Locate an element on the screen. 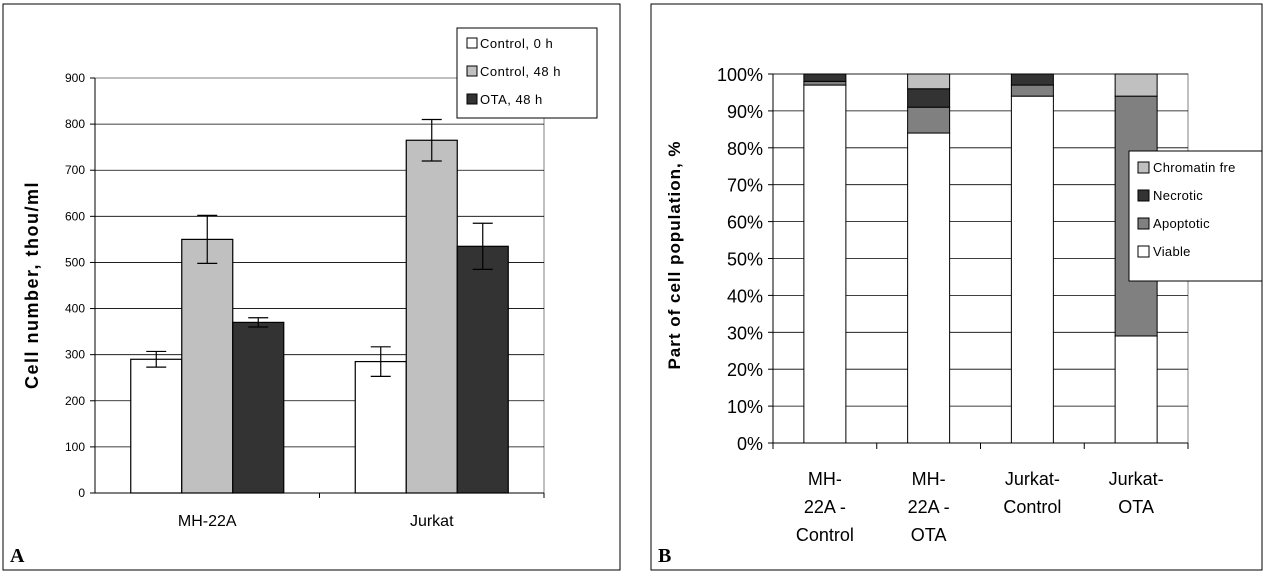 Image resolution: width=1265 pixels, height=571 pixels. bar-mh-22a-control-0-h is located at coordinates (156, 426).